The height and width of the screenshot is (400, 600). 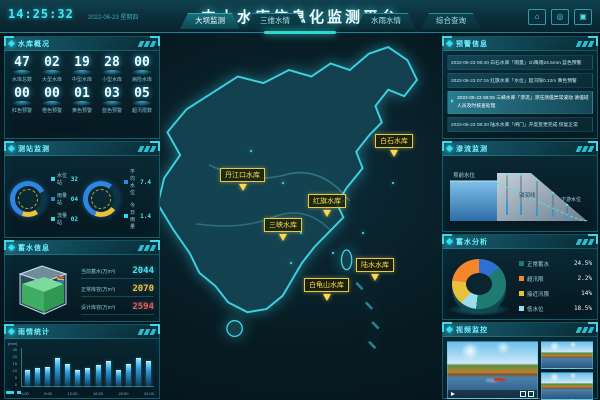 What do you see at coordinates (98, 393) in the screenshot?
I see `x-tick: 16:00` at bounding box center [98, 393].